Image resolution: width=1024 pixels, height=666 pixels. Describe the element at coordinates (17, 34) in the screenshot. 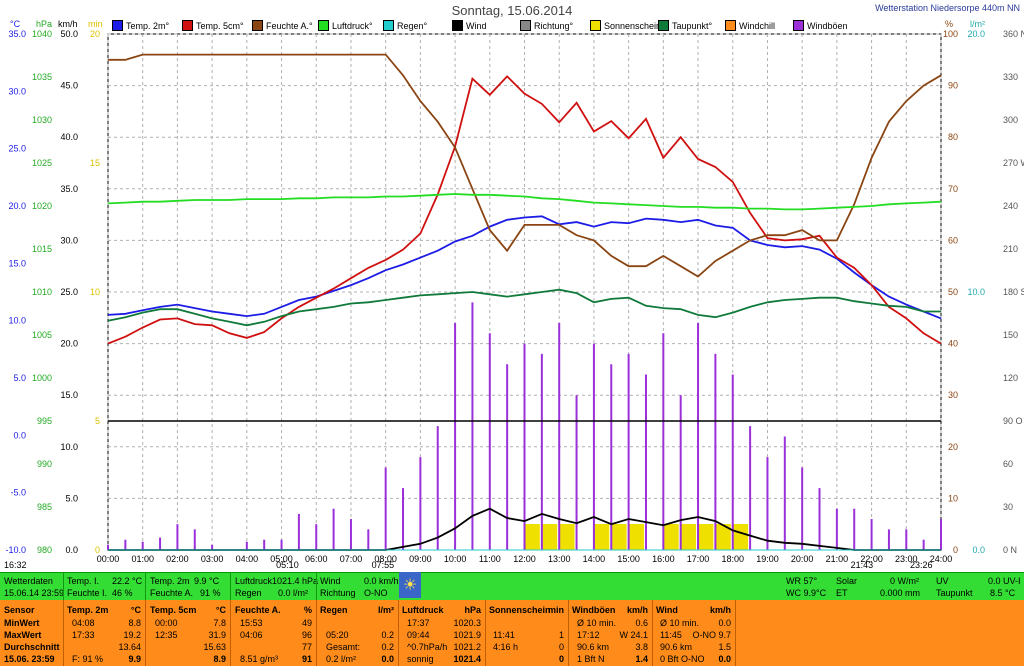

I see `temp-axis-tick: 35.0` at that location.